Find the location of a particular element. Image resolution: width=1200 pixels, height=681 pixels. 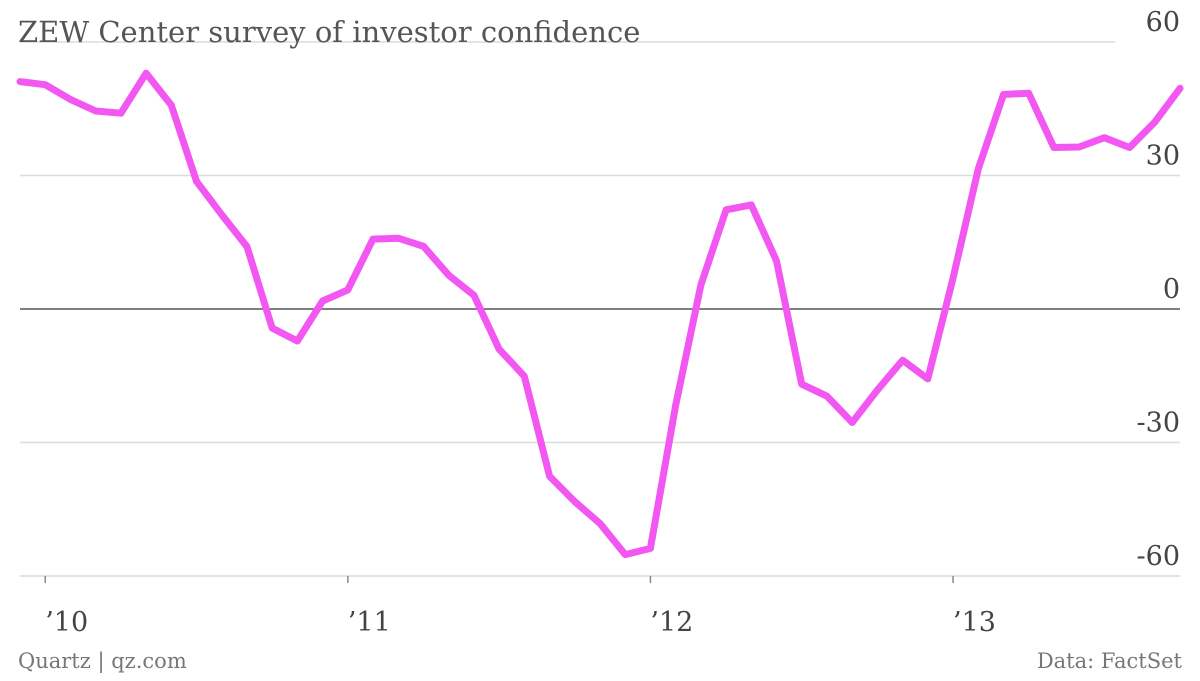

y-tick-label: 30 is located at coordinates (1163, 156).